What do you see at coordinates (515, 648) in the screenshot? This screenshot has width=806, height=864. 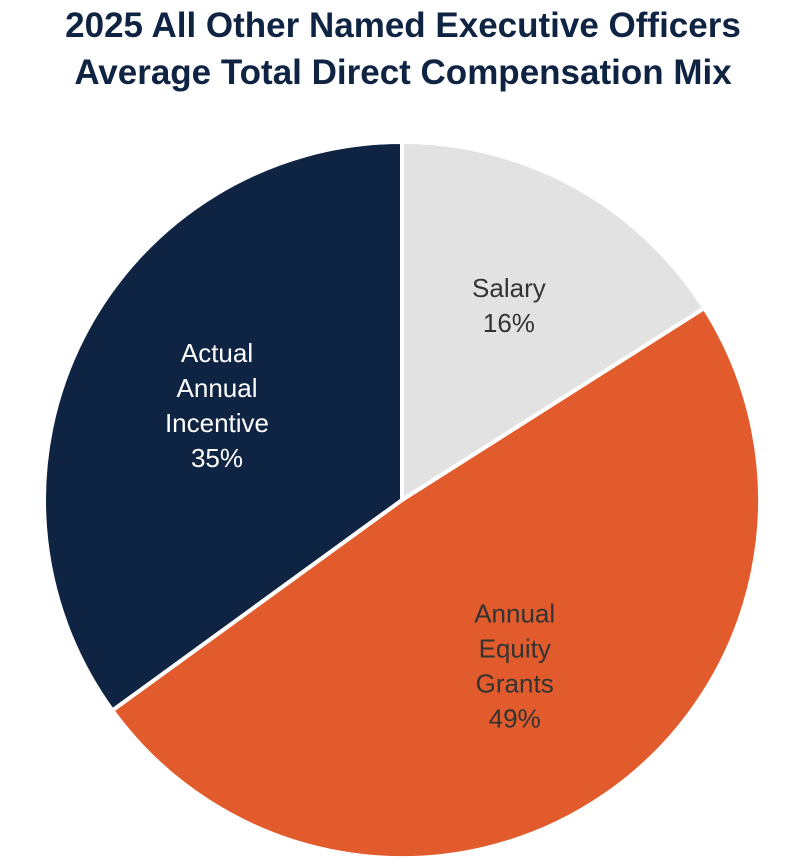 I see `pie-label-equity-line-2: Equity` at bounding box center [515, 648].